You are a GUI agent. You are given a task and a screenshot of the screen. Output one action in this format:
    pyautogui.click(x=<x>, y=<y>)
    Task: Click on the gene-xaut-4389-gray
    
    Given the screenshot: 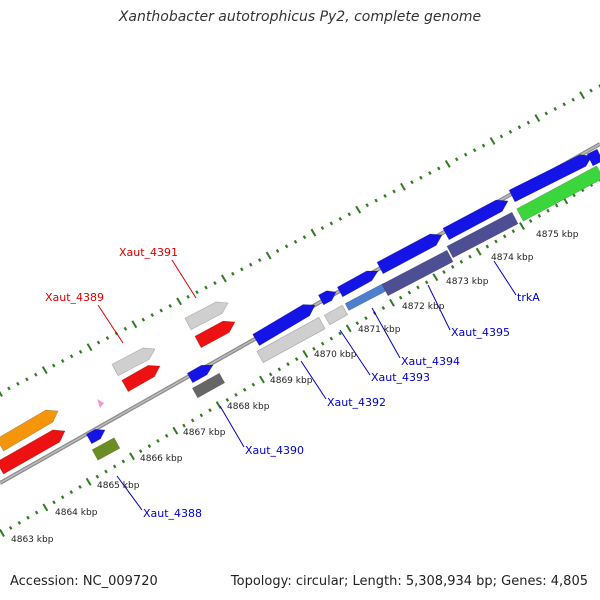 What is the action you would take?
    pyautogui.click(x=133, y=362)
    